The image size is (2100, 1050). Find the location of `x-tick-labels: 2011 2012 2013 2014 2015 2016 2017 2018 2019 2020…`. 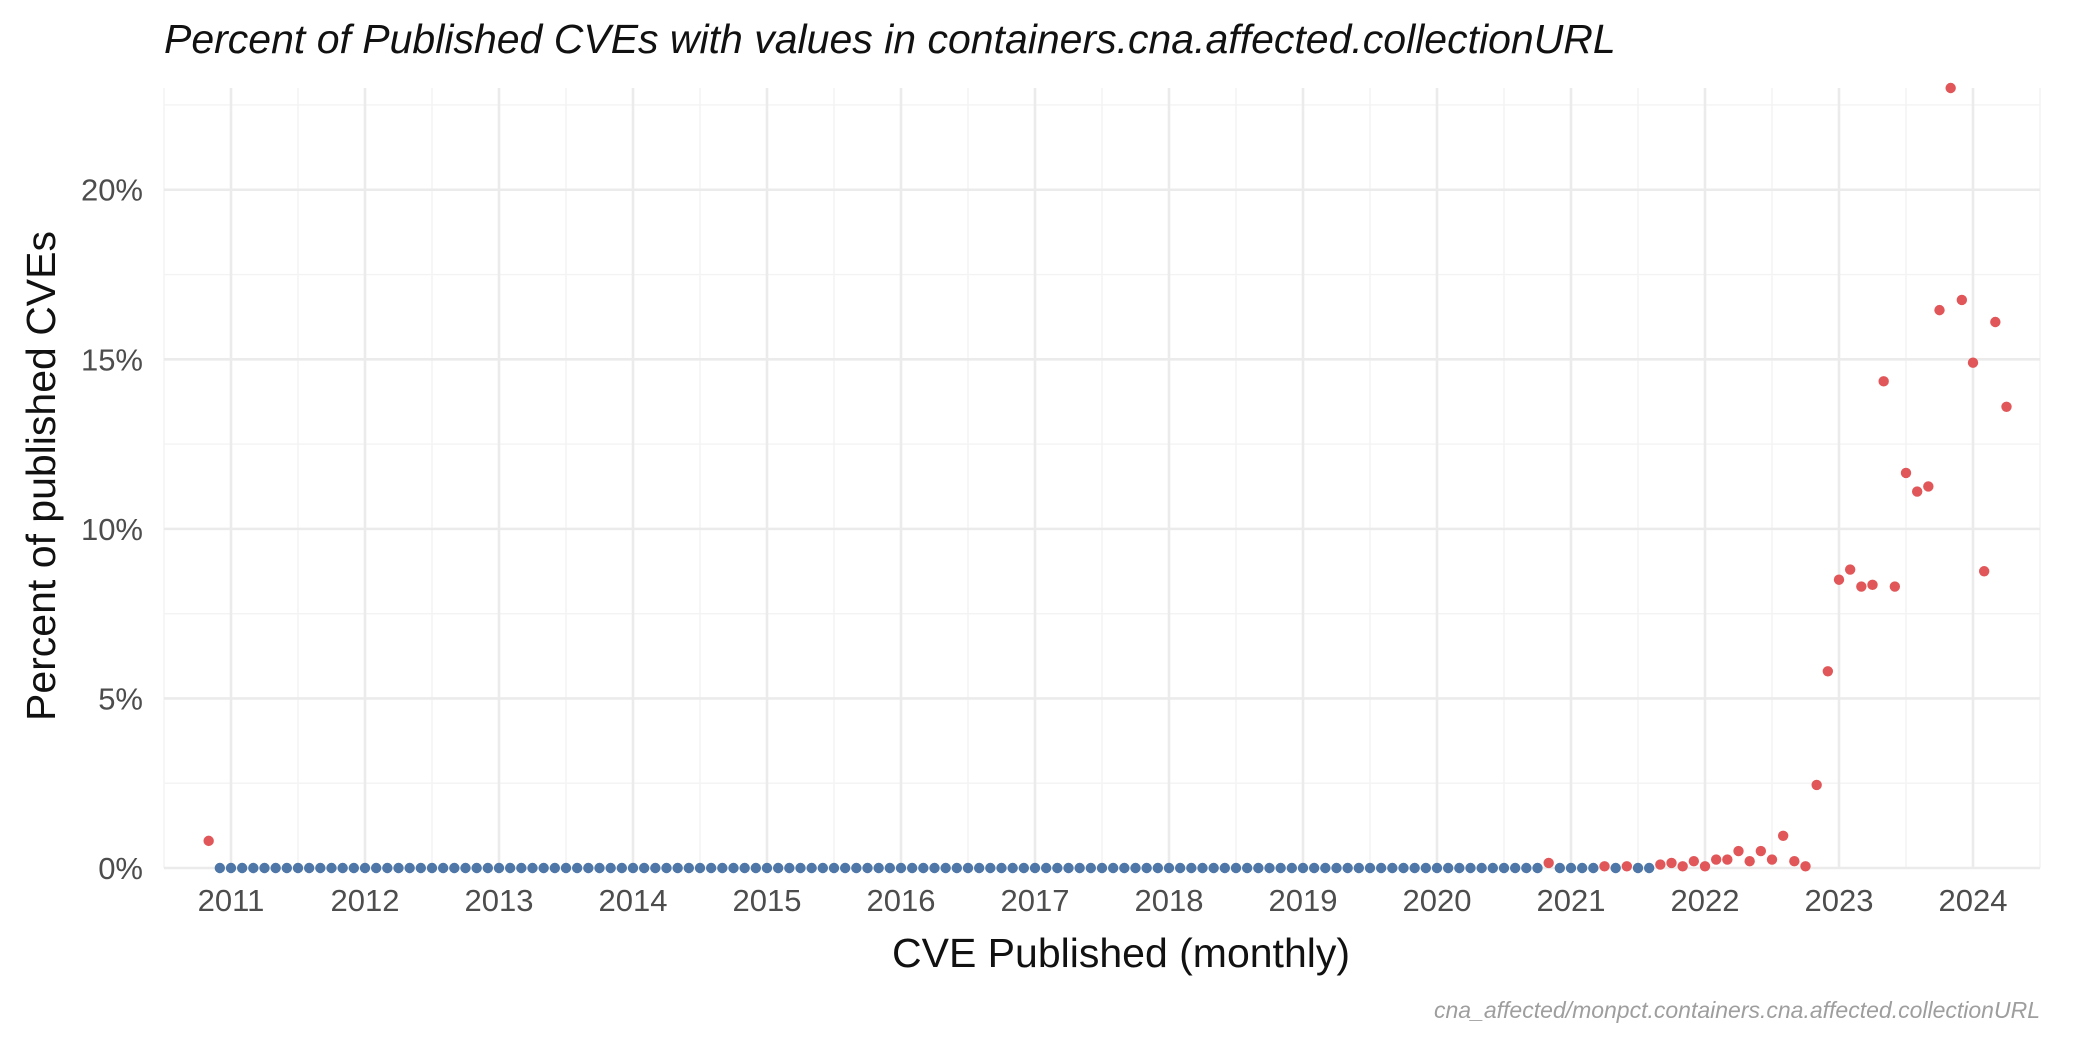

x-tick-labels: 2011 2012 2013 2014 2015 2016 2017 2018 2019 2020… is located at coordinates (1103, 900).